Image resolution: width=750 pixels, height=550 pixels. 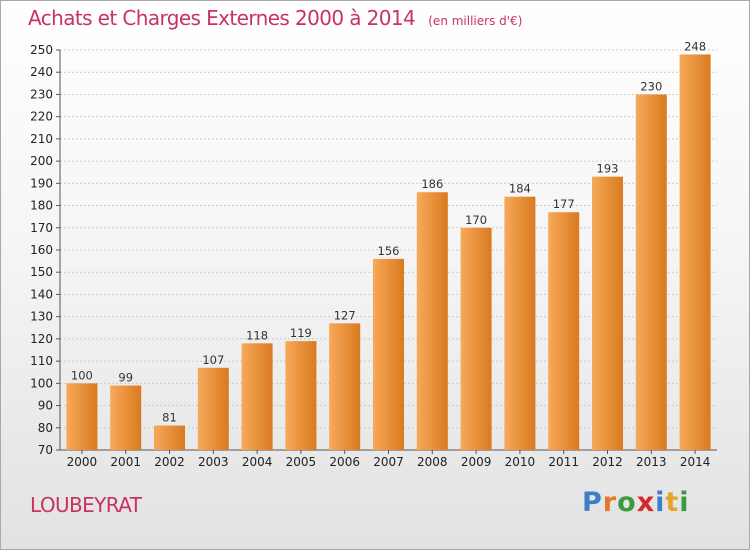 What do you see at coordinates (41, 72) in the screenshot?
I see `y-tick-label: 240` at bounding box center [41, 72].